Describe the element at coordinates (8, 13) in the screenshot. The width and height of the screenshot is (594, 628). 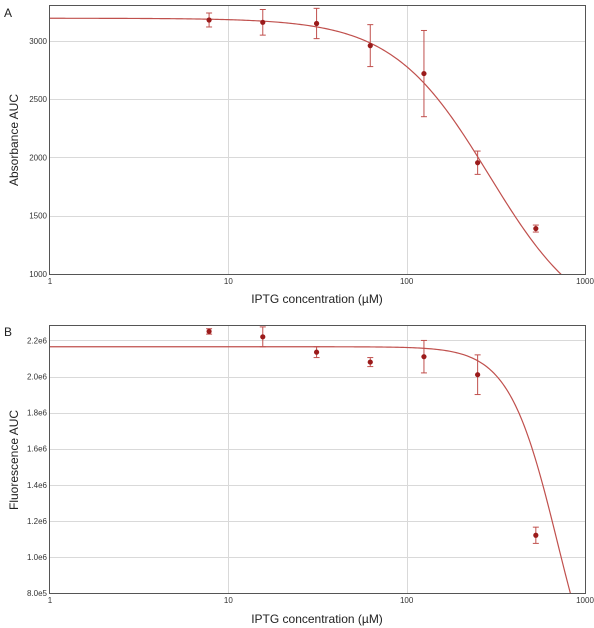
I see `panel-a-letter: A` at that location.